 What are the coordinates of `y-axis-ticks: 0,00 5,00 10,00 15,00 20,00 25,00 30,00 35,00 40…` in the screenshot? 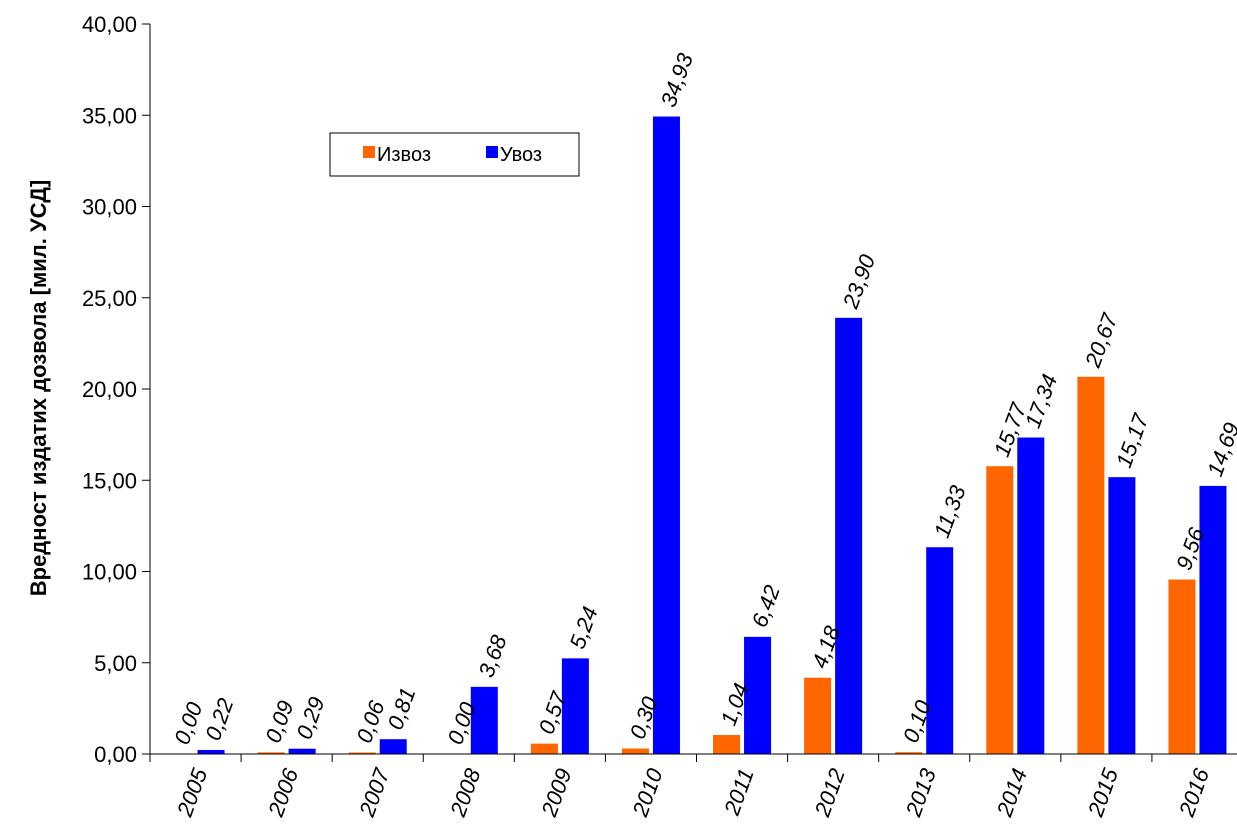 It's located at (116, 389).